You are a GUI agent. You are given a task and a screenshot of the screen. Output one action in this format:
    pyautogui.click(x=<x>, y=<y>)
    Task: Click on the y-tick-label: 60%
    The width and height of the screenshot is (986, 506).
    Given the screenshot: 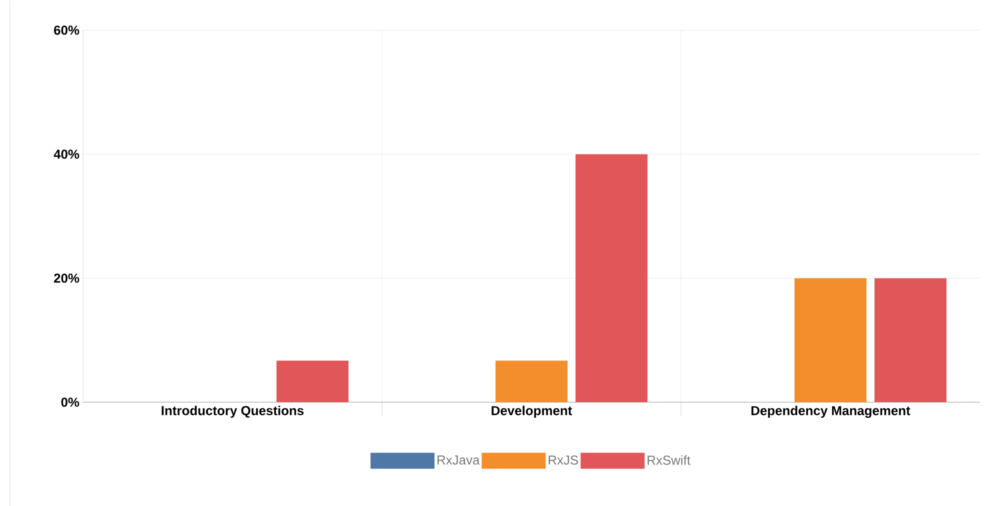 What is the action you would take?
    pyautogui.click(x=67, y=30)
    